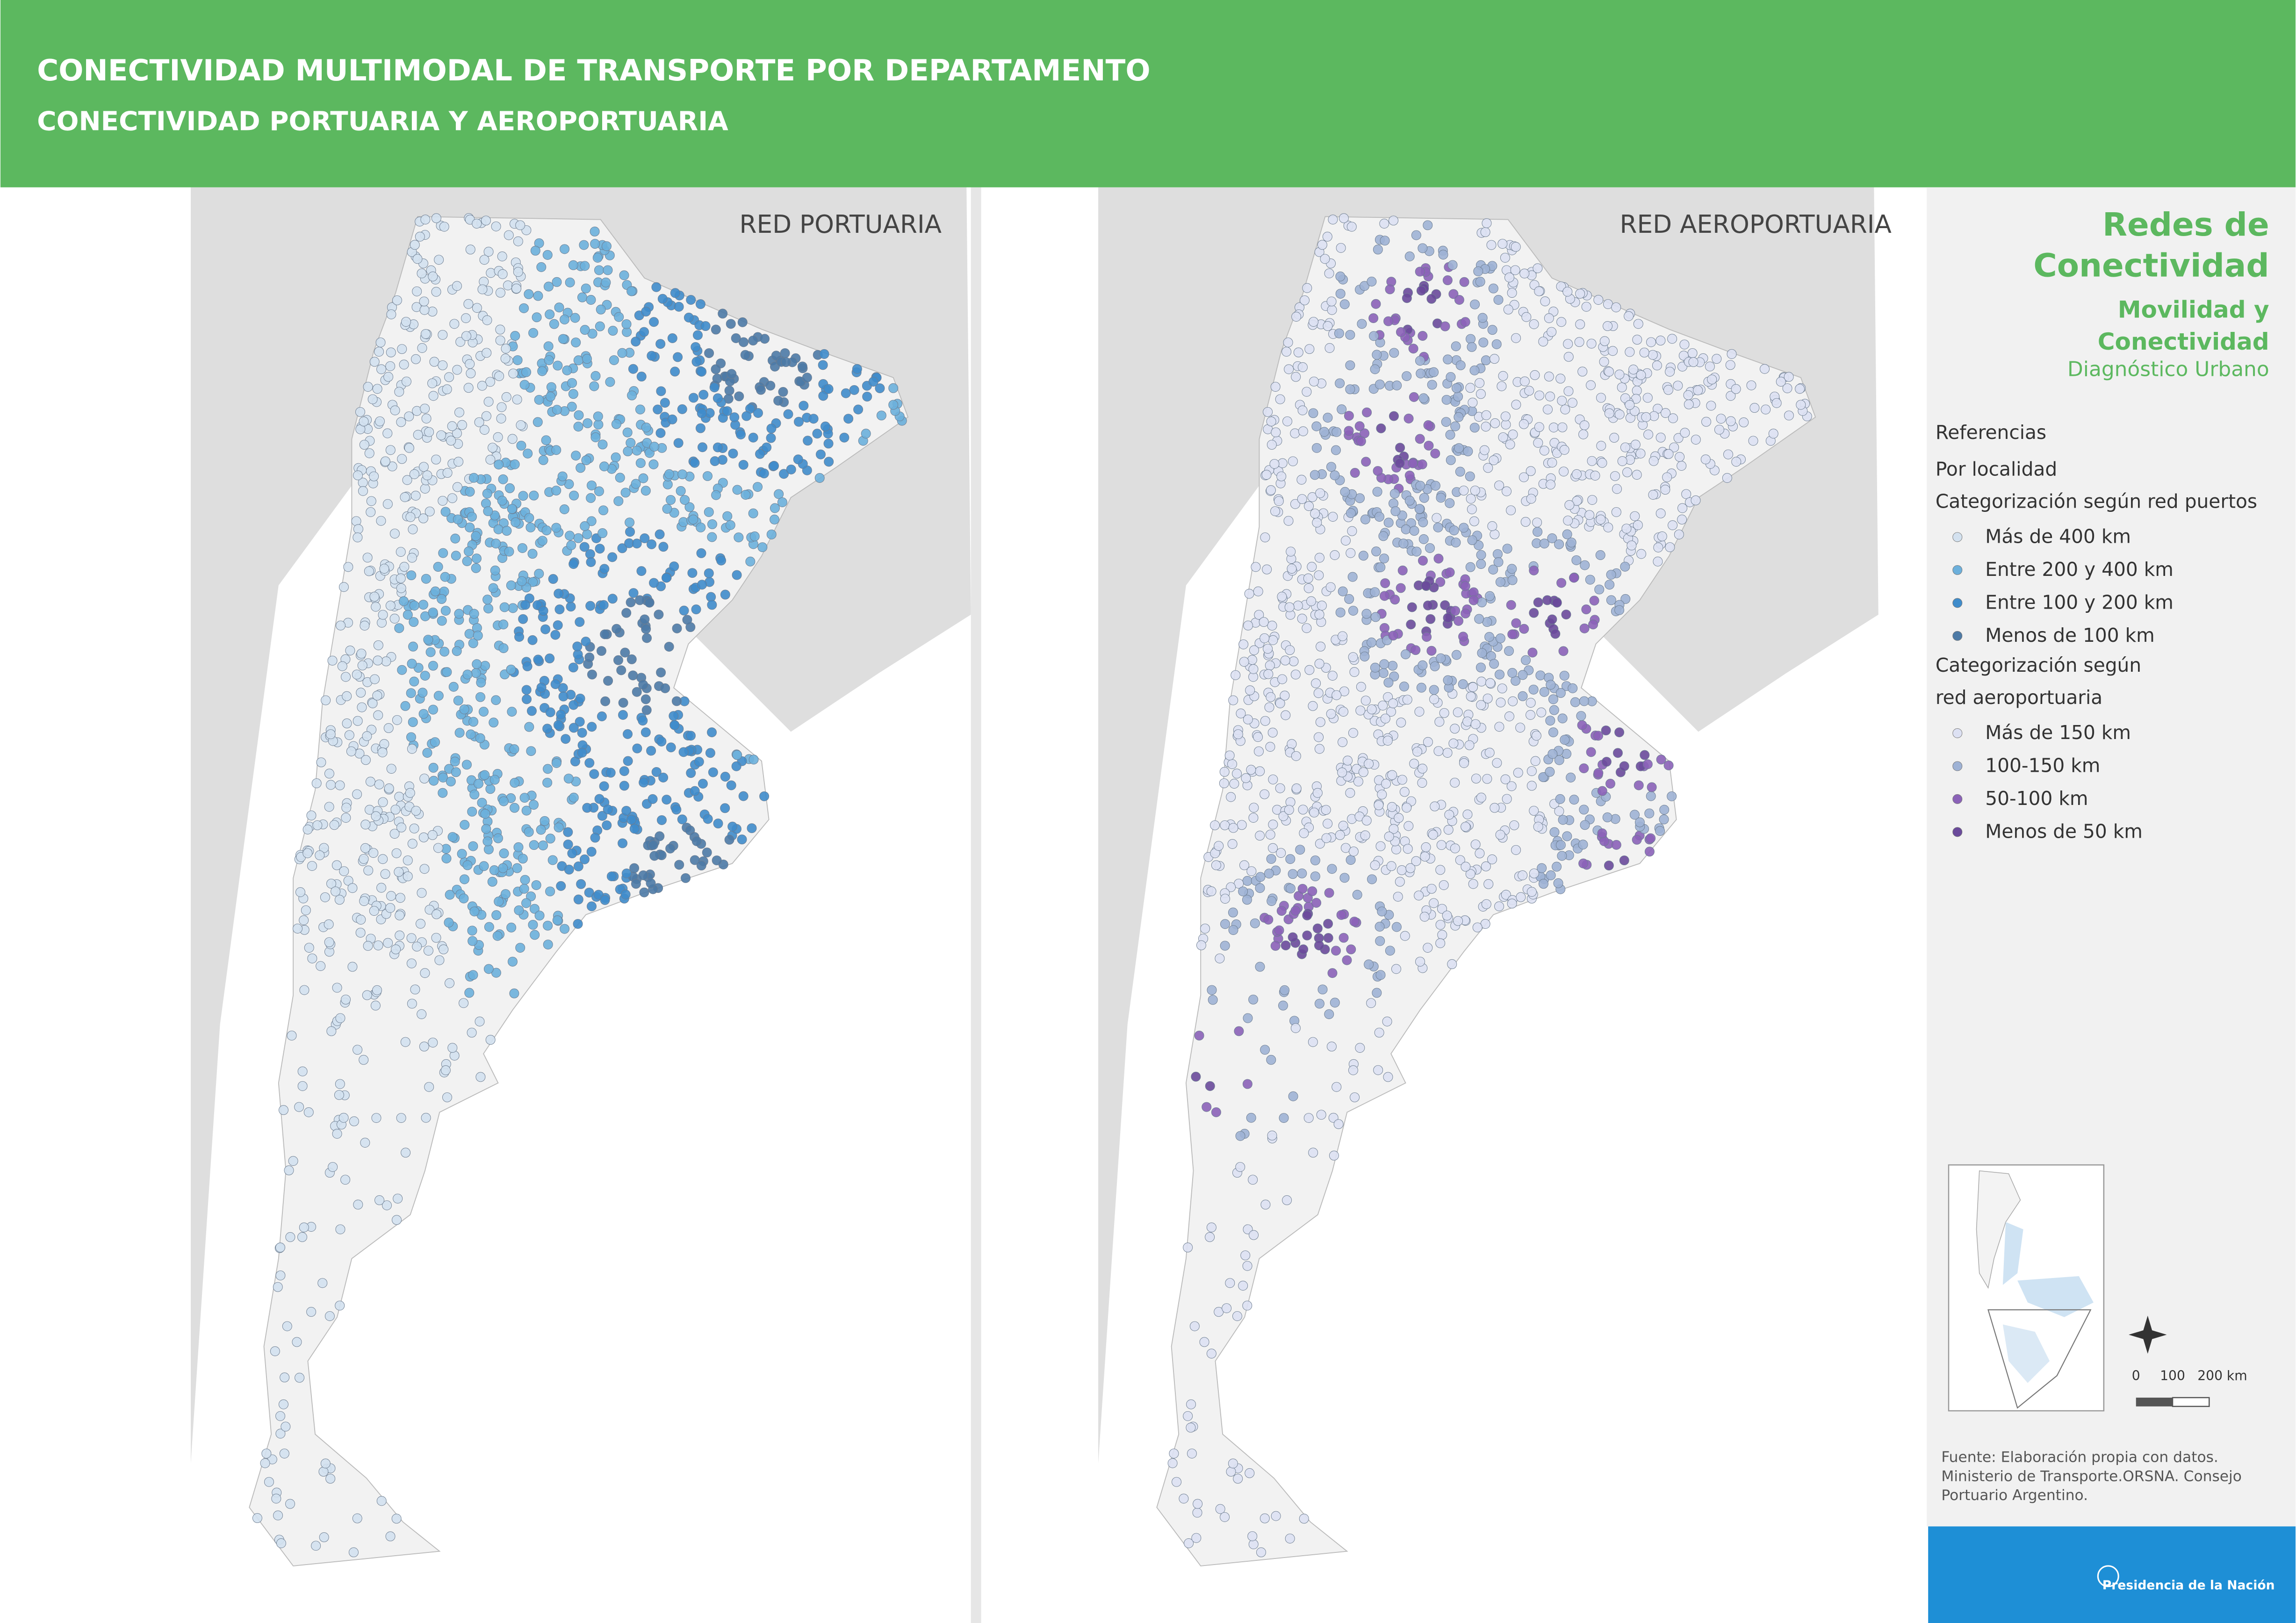 This screenshot has width=2296, height=1623. I want to click on inset-ice, so click(2026, 1353).